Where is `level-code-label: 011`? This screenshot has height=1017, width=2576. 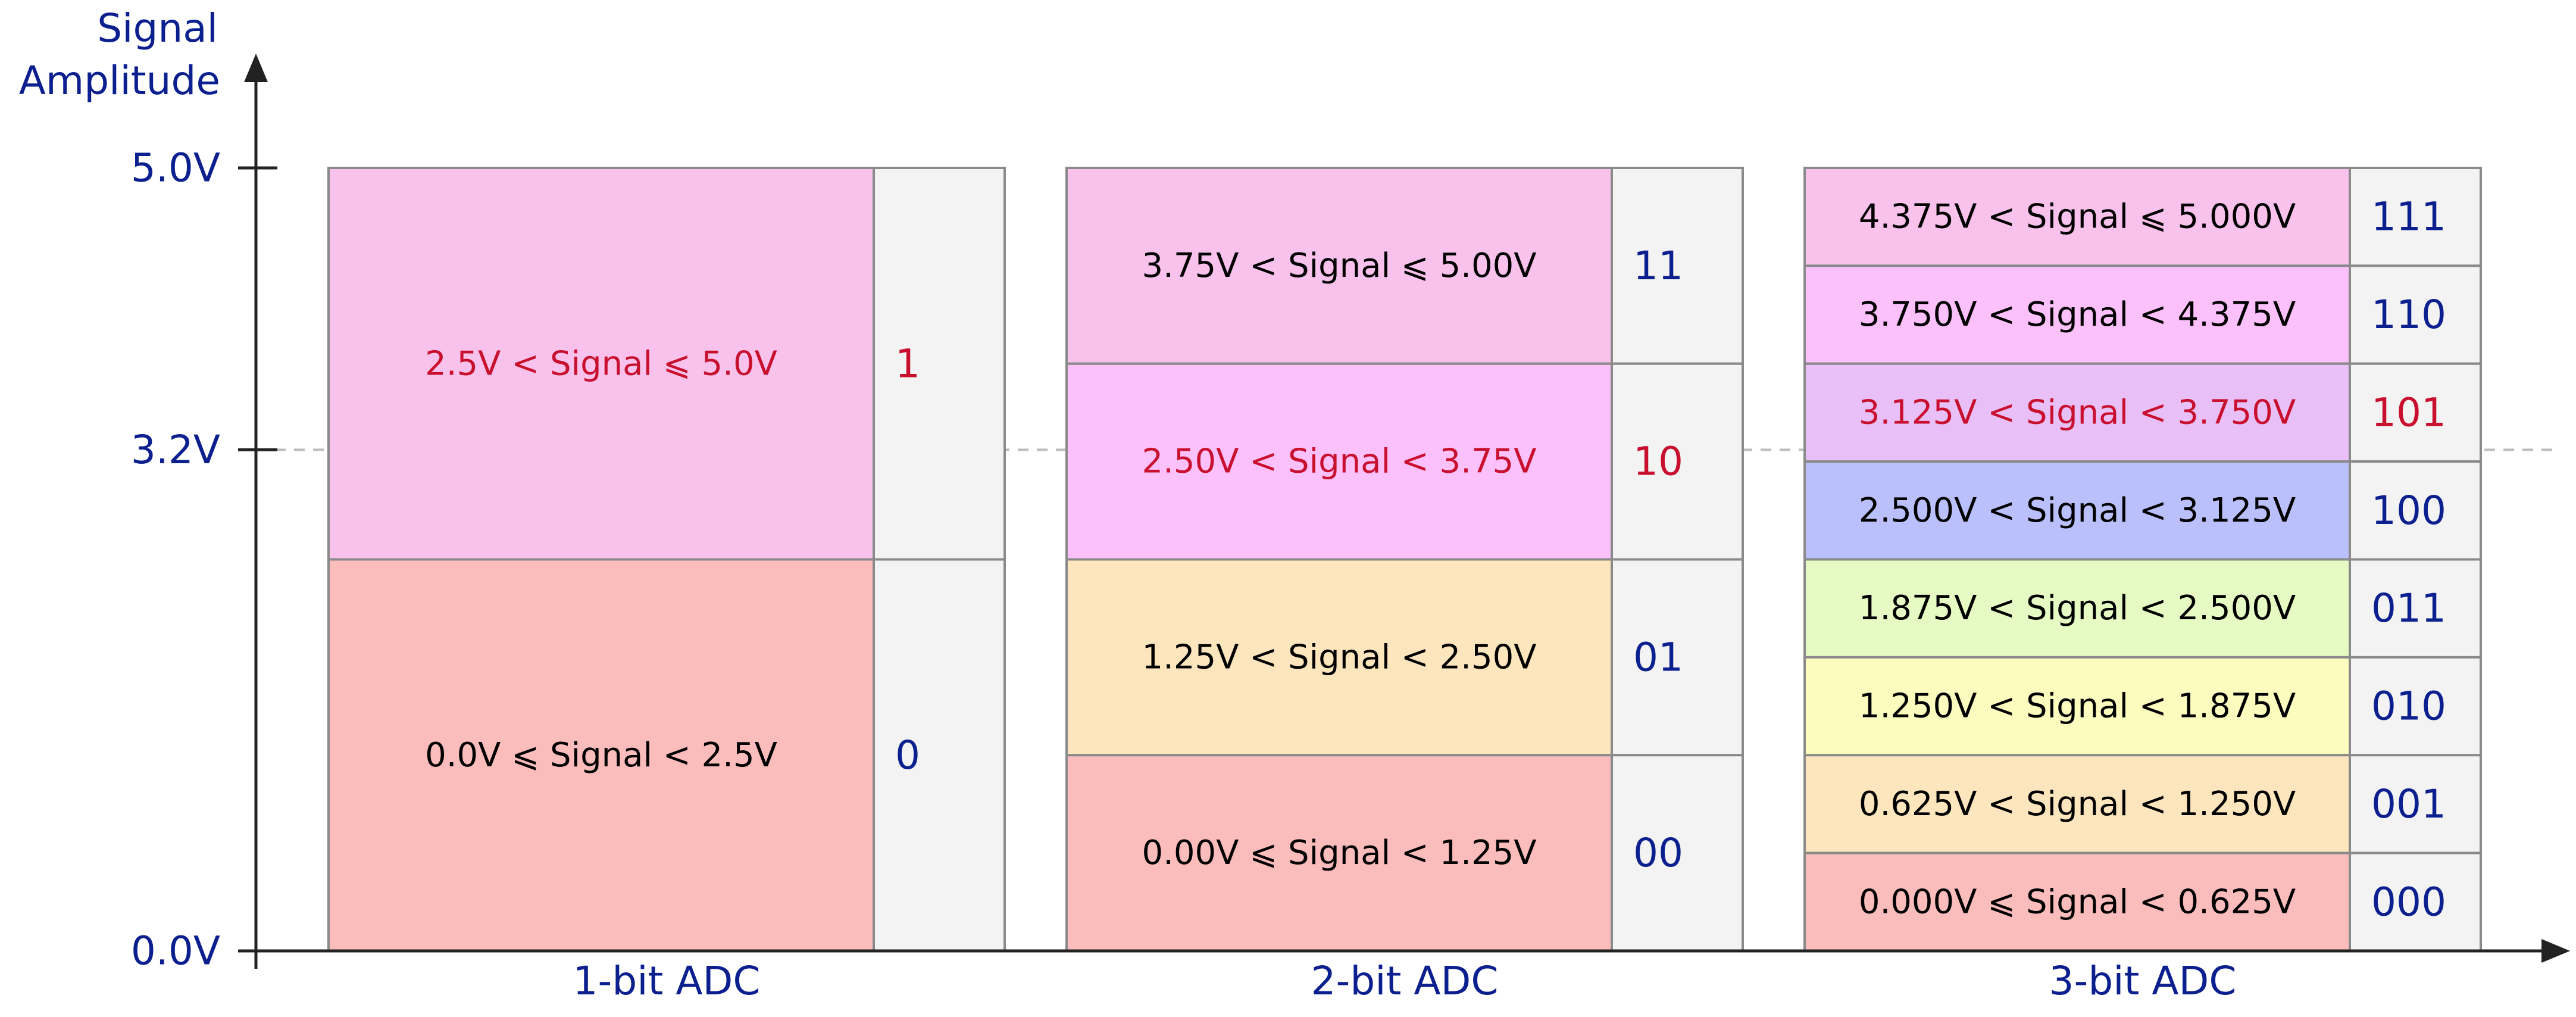
level-code-label: 011 is located at coordinates (2408, 608).